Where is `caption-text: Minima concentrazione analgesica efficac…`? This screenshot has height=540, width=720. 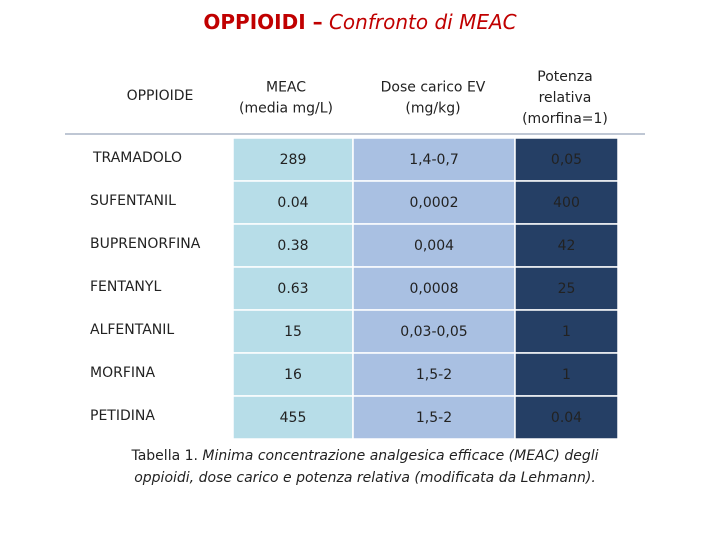
caption-text: Minima concentrazione analgesica efficac… is located at coordinates (400, 456).